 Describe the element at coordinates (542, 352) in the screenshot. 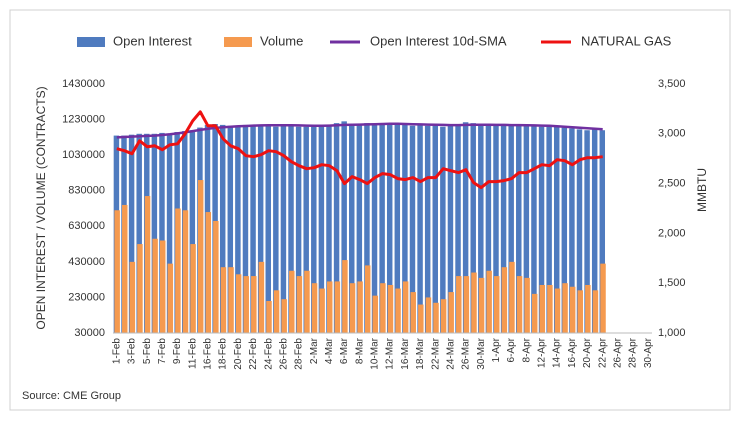

I see `x-tick-label: 12-Apr` at that location.